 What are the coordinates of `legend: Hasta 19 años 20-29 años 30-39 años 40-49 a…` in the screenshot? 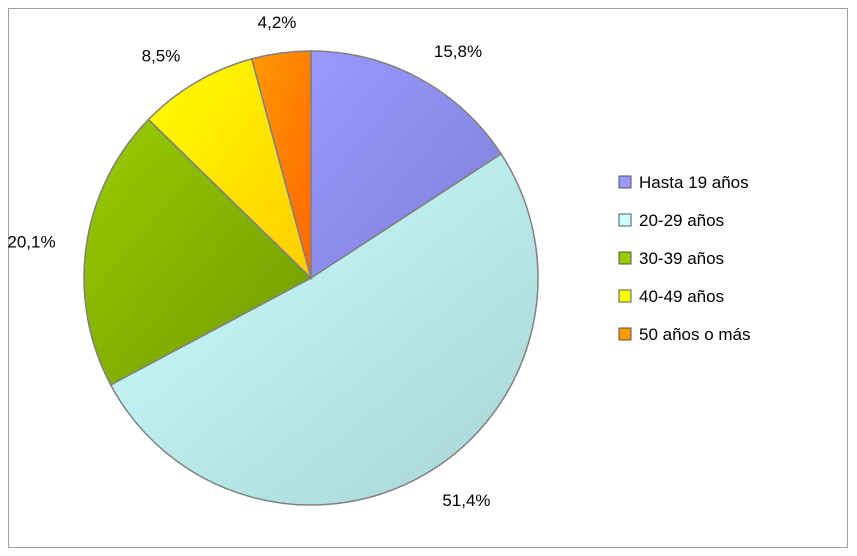 It's located at (684, 258).